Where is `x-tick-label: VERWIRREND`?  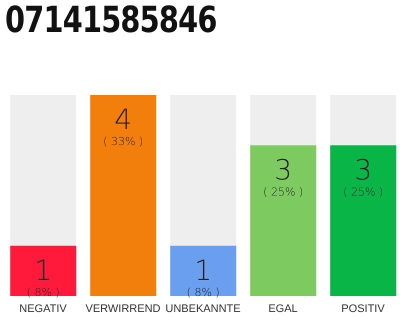
x-tick-label: VERWIRREND is located at coordinates (123, 308).